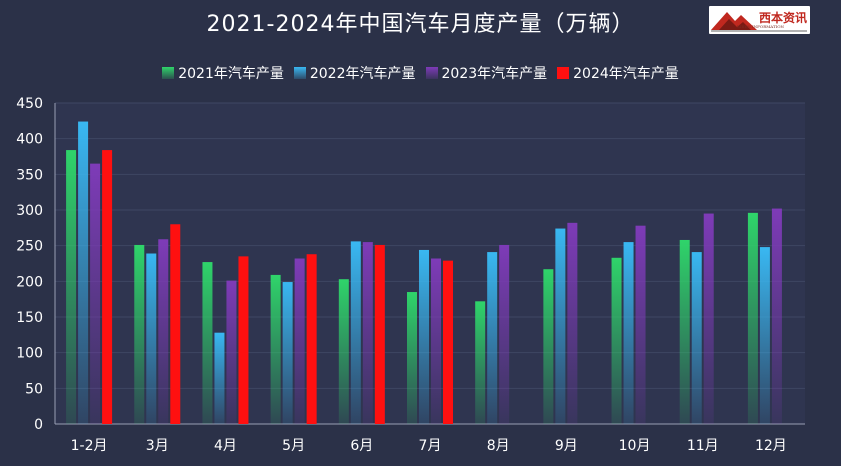 The image size is (841, 466). Describe the element at coordinates (760, 26) in the screenshot. I see `logo-subtext: XIBEN INFORMATION` at that location.